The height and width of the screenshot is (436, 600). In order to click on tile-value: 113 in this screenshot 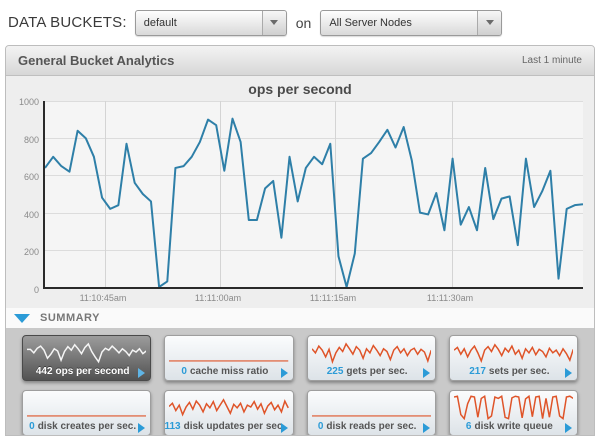, I will do `click(172, 426)`.